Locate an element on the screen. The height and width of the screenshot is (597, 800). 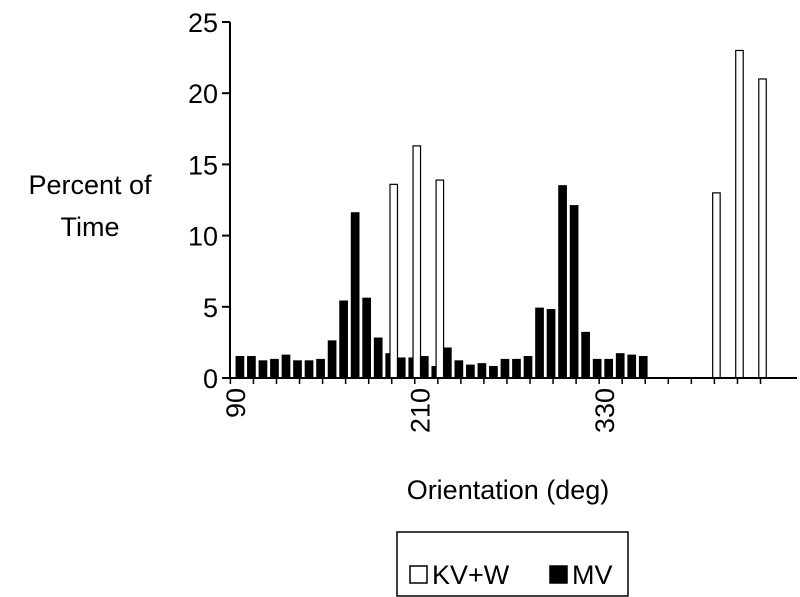
y-axis-title-line2: Time is located at coordinates (90, 227).